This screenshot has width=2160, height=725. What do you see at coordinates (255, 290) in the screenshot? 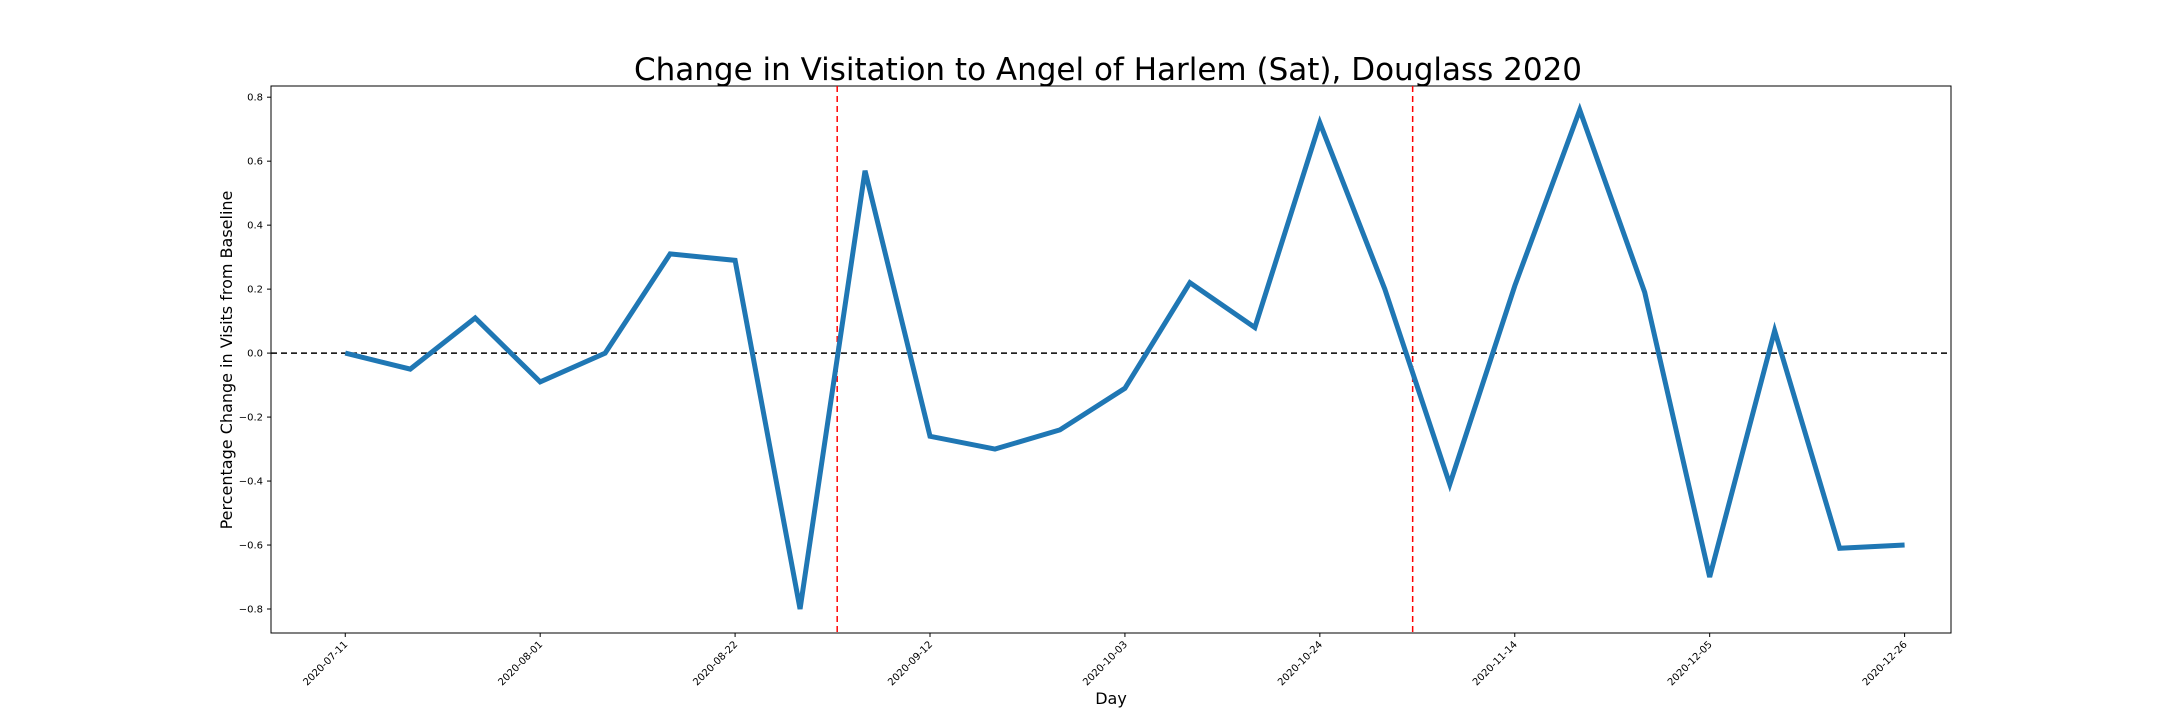
I see `y-tick-label: 0.2` at bounding box center [255, 290].